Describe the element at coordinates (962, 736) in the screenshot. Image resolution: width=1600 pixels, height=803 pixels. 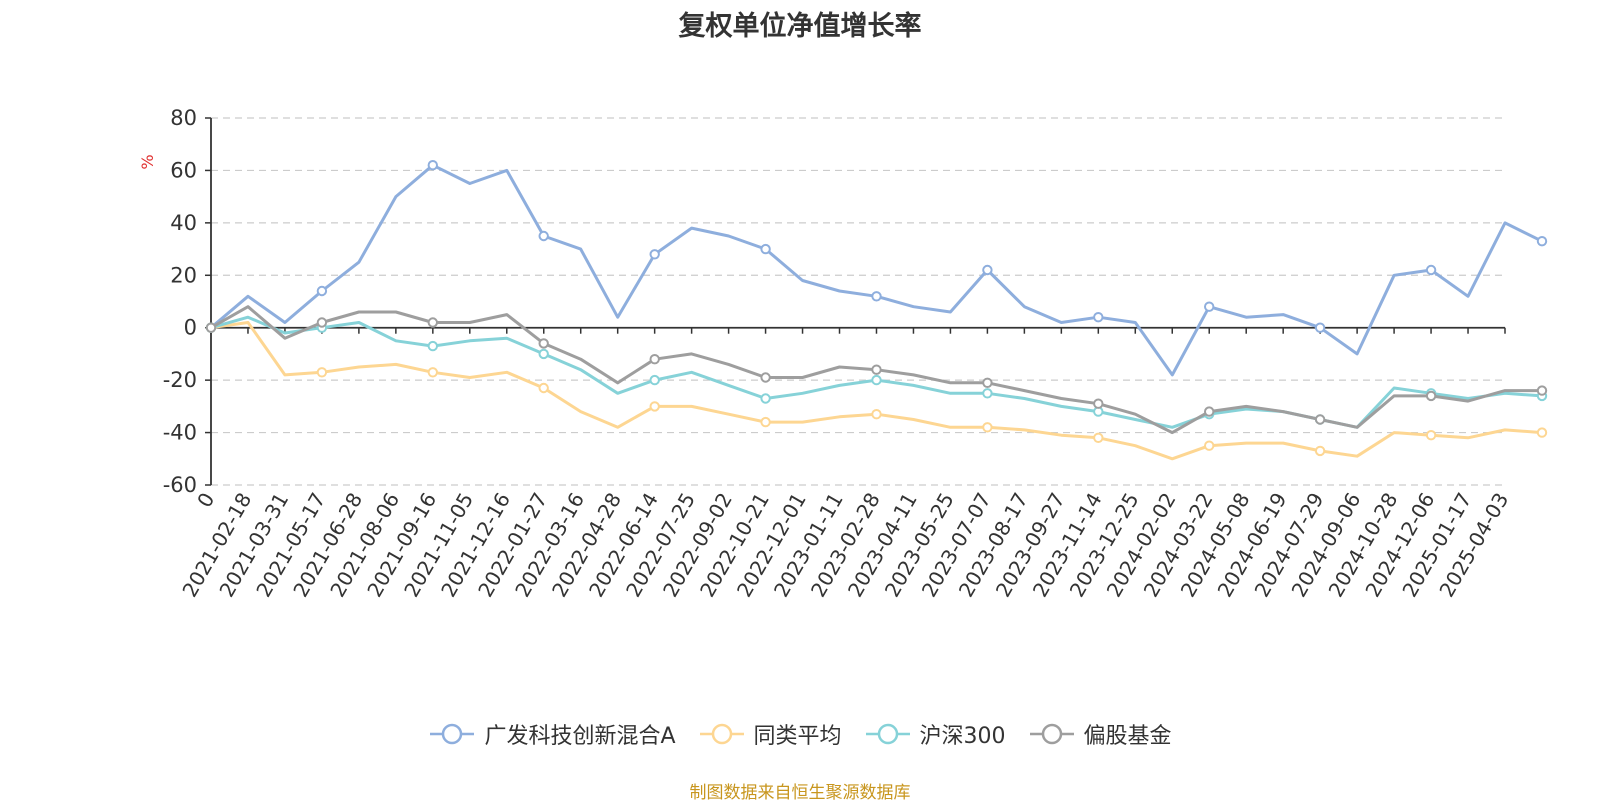
I see `legend-label-2: 沪深300` at that location.